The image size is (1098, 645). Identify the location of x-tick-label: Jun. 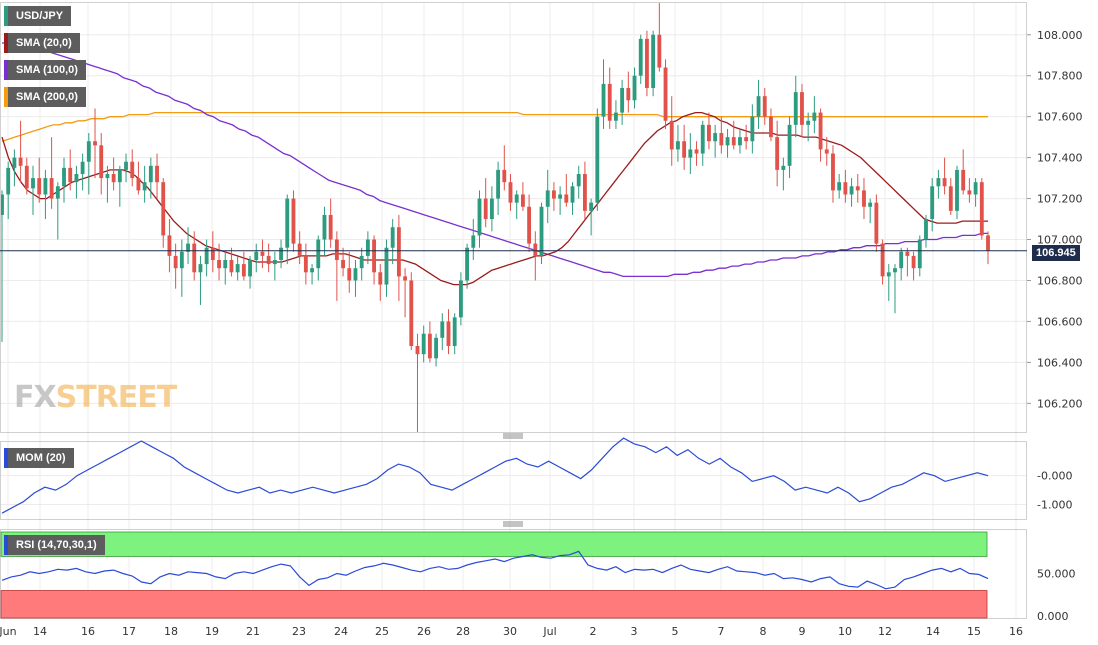
(8, 631).